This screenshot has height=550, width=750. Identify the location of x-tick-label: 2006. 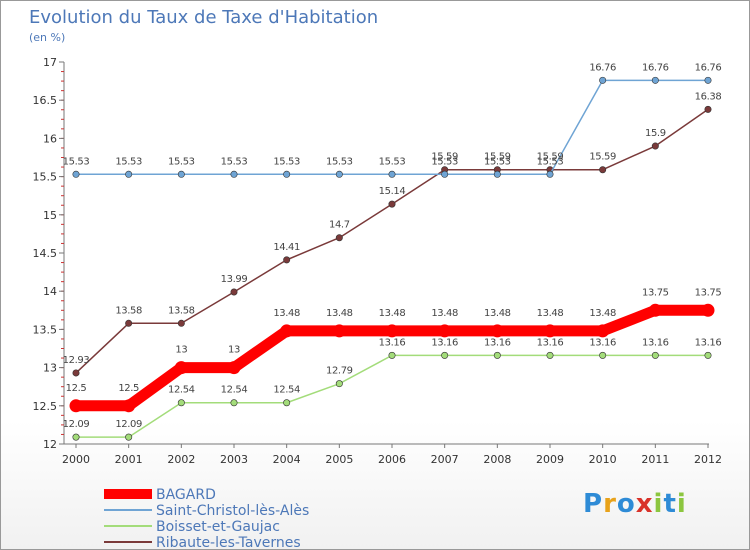
(392, 459).